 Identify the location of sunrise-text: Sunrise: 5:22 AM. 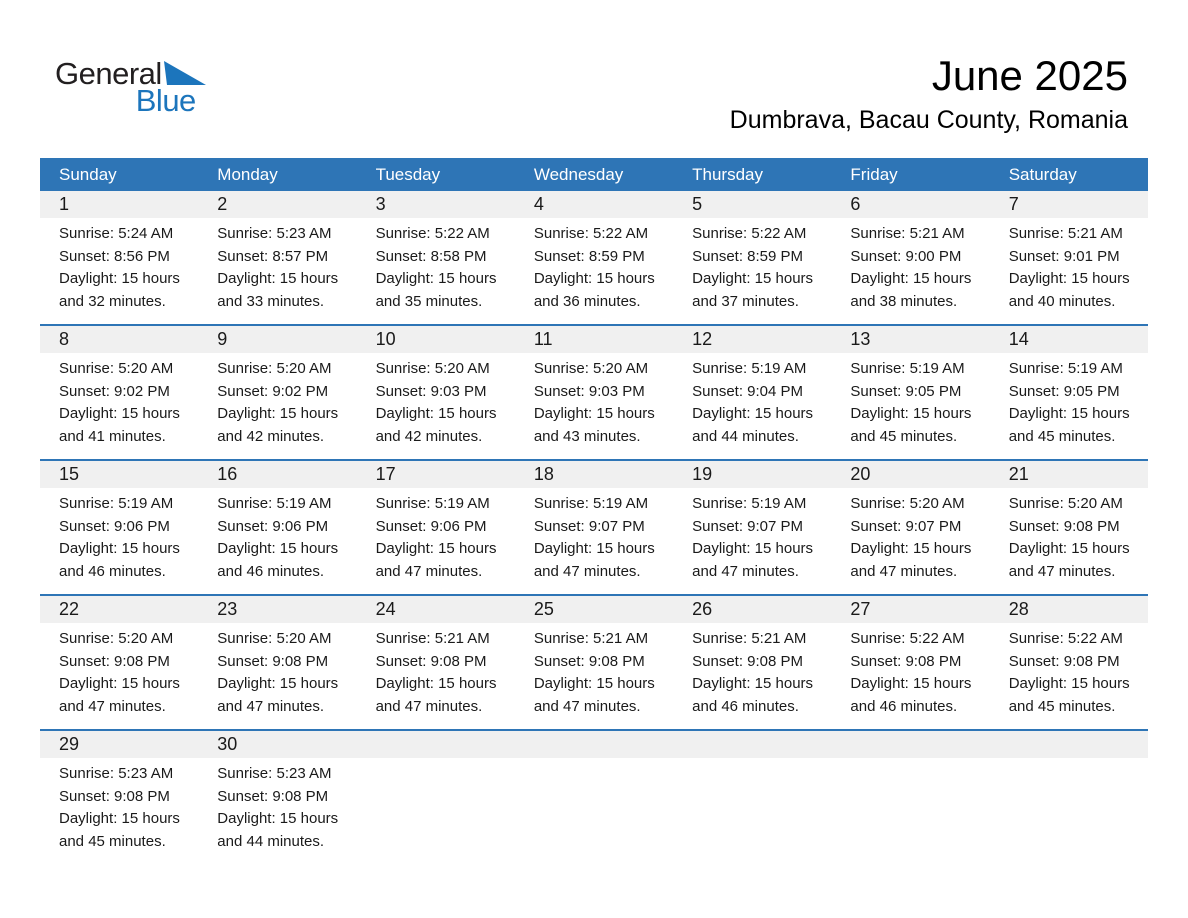
(591, 233).